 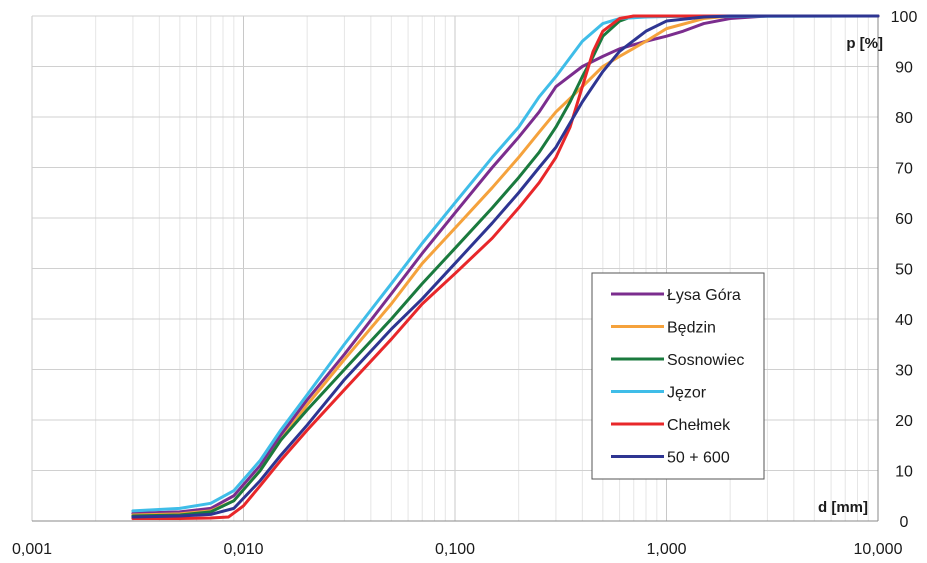 What do you see at coordinates (904, 118) in the screenshot?
I see `y-tick-label: 80` at bounding box center [904, 118].